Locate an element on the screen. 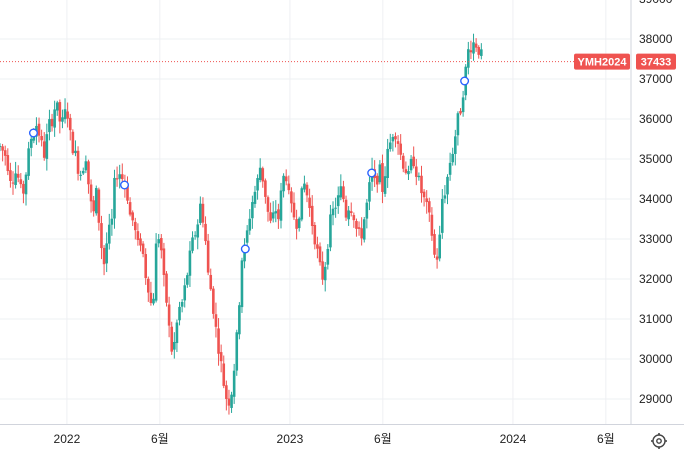 This screenshot has height=452, width=684. y-tick-label: 38000 is located at coordinates (656, 39).